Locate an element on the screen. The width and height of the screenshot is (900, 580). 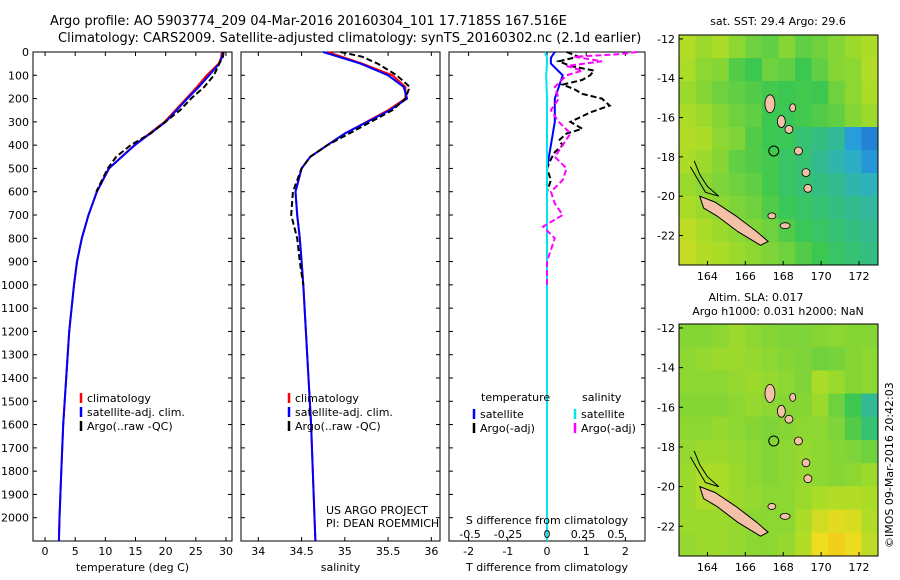
sst_map-xtick-label: 166 is located at coordinates (745, 276).